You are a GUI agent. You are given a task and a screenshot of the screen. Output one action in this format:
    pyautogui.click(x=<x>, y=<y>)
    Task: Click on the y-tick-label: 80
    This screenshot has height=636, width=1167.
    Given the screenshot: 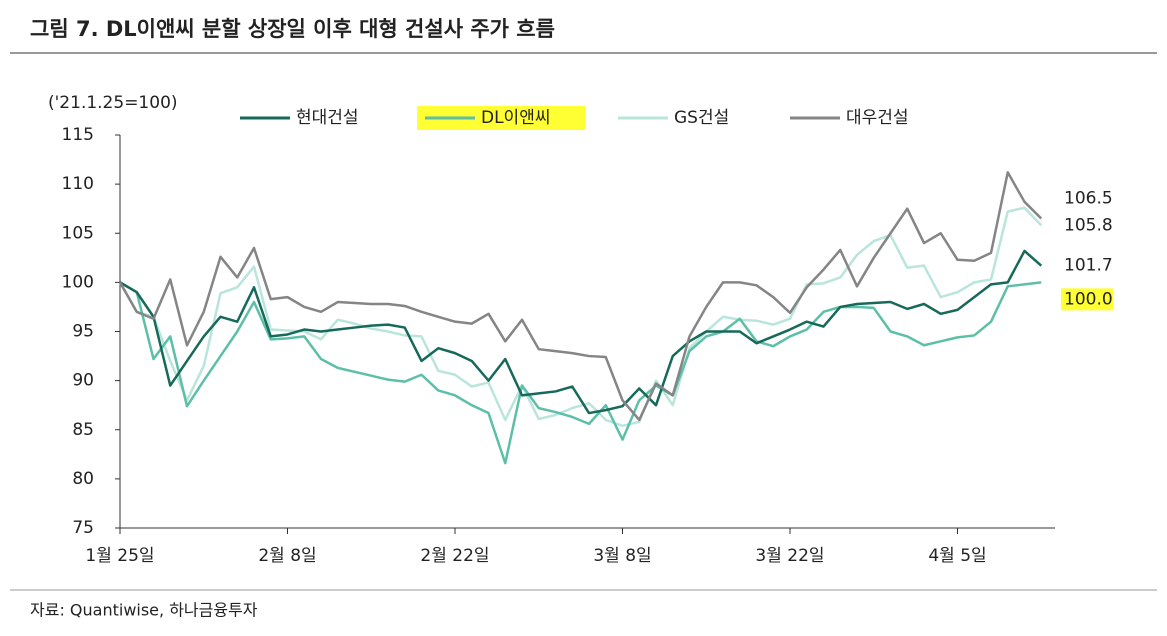 What is the action you would take?
    pyautogui.click(x=83, y=479)
    